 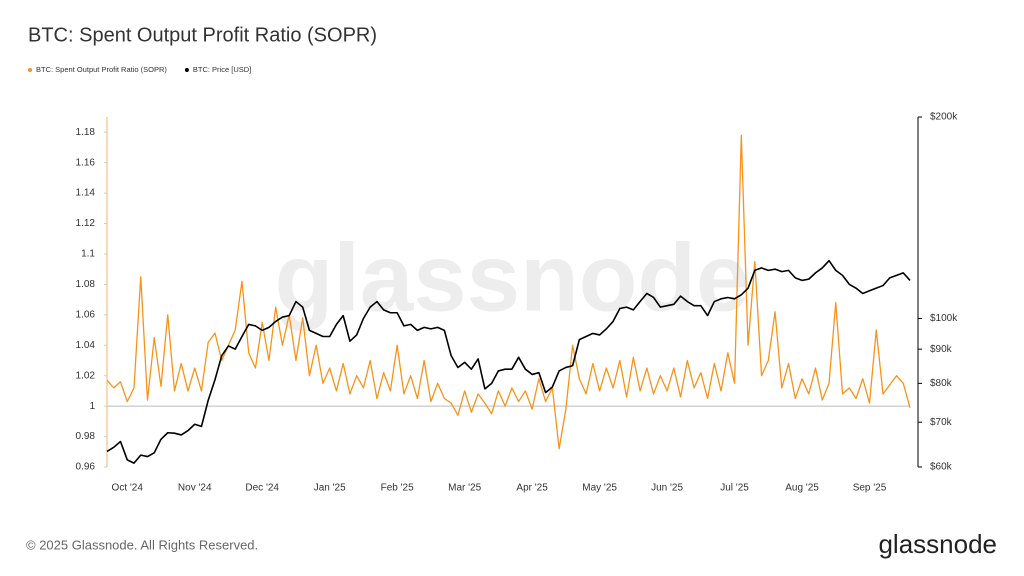 What do you see at coordinates (262, 488) in the screenshot?
I see `x-tick-label: Dec '24` at bounding box center [262, 488].